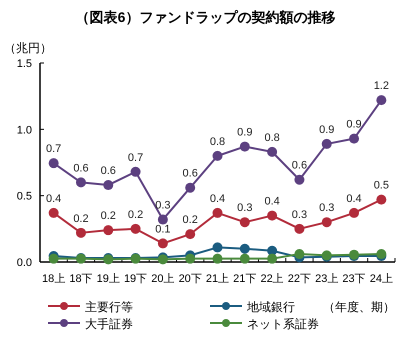  Describe the element at coordinates (359, 307) in the screenshot. I see `x-axis-title: （年度、期）` at that location.